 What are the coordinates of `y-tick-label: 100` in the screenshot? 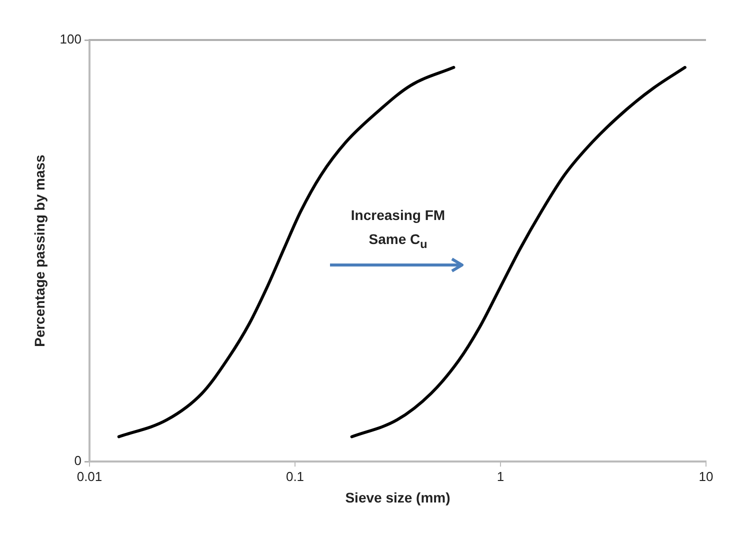 It's located at (71, 39).